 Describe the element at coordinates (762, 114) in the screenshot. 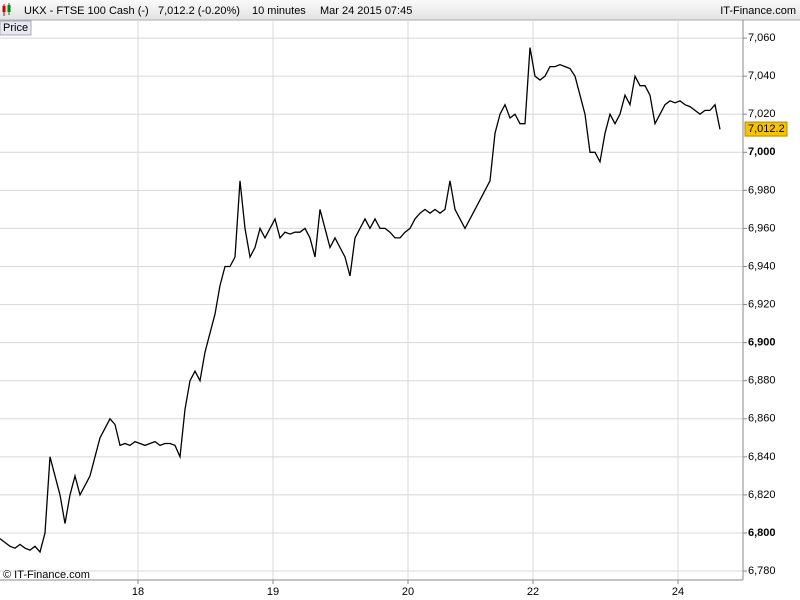

I see `y-tick-label: 7,020` at that location.